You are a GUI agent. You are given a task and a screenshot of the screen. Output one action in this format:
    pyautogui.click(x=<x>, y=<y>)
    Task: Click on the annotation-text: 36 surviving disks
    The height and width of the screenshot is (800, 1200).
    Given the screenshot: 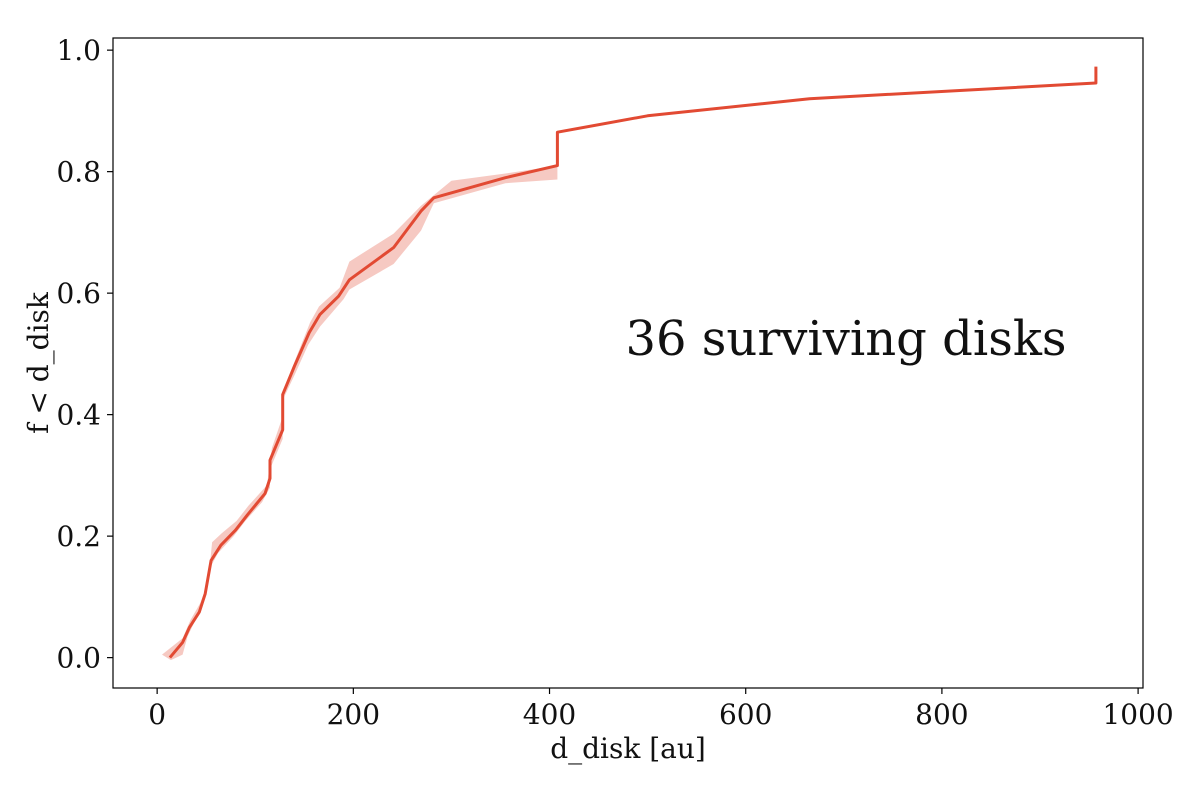 What is the action you would take?
    pyautogui.click(x=845, y=339)
    